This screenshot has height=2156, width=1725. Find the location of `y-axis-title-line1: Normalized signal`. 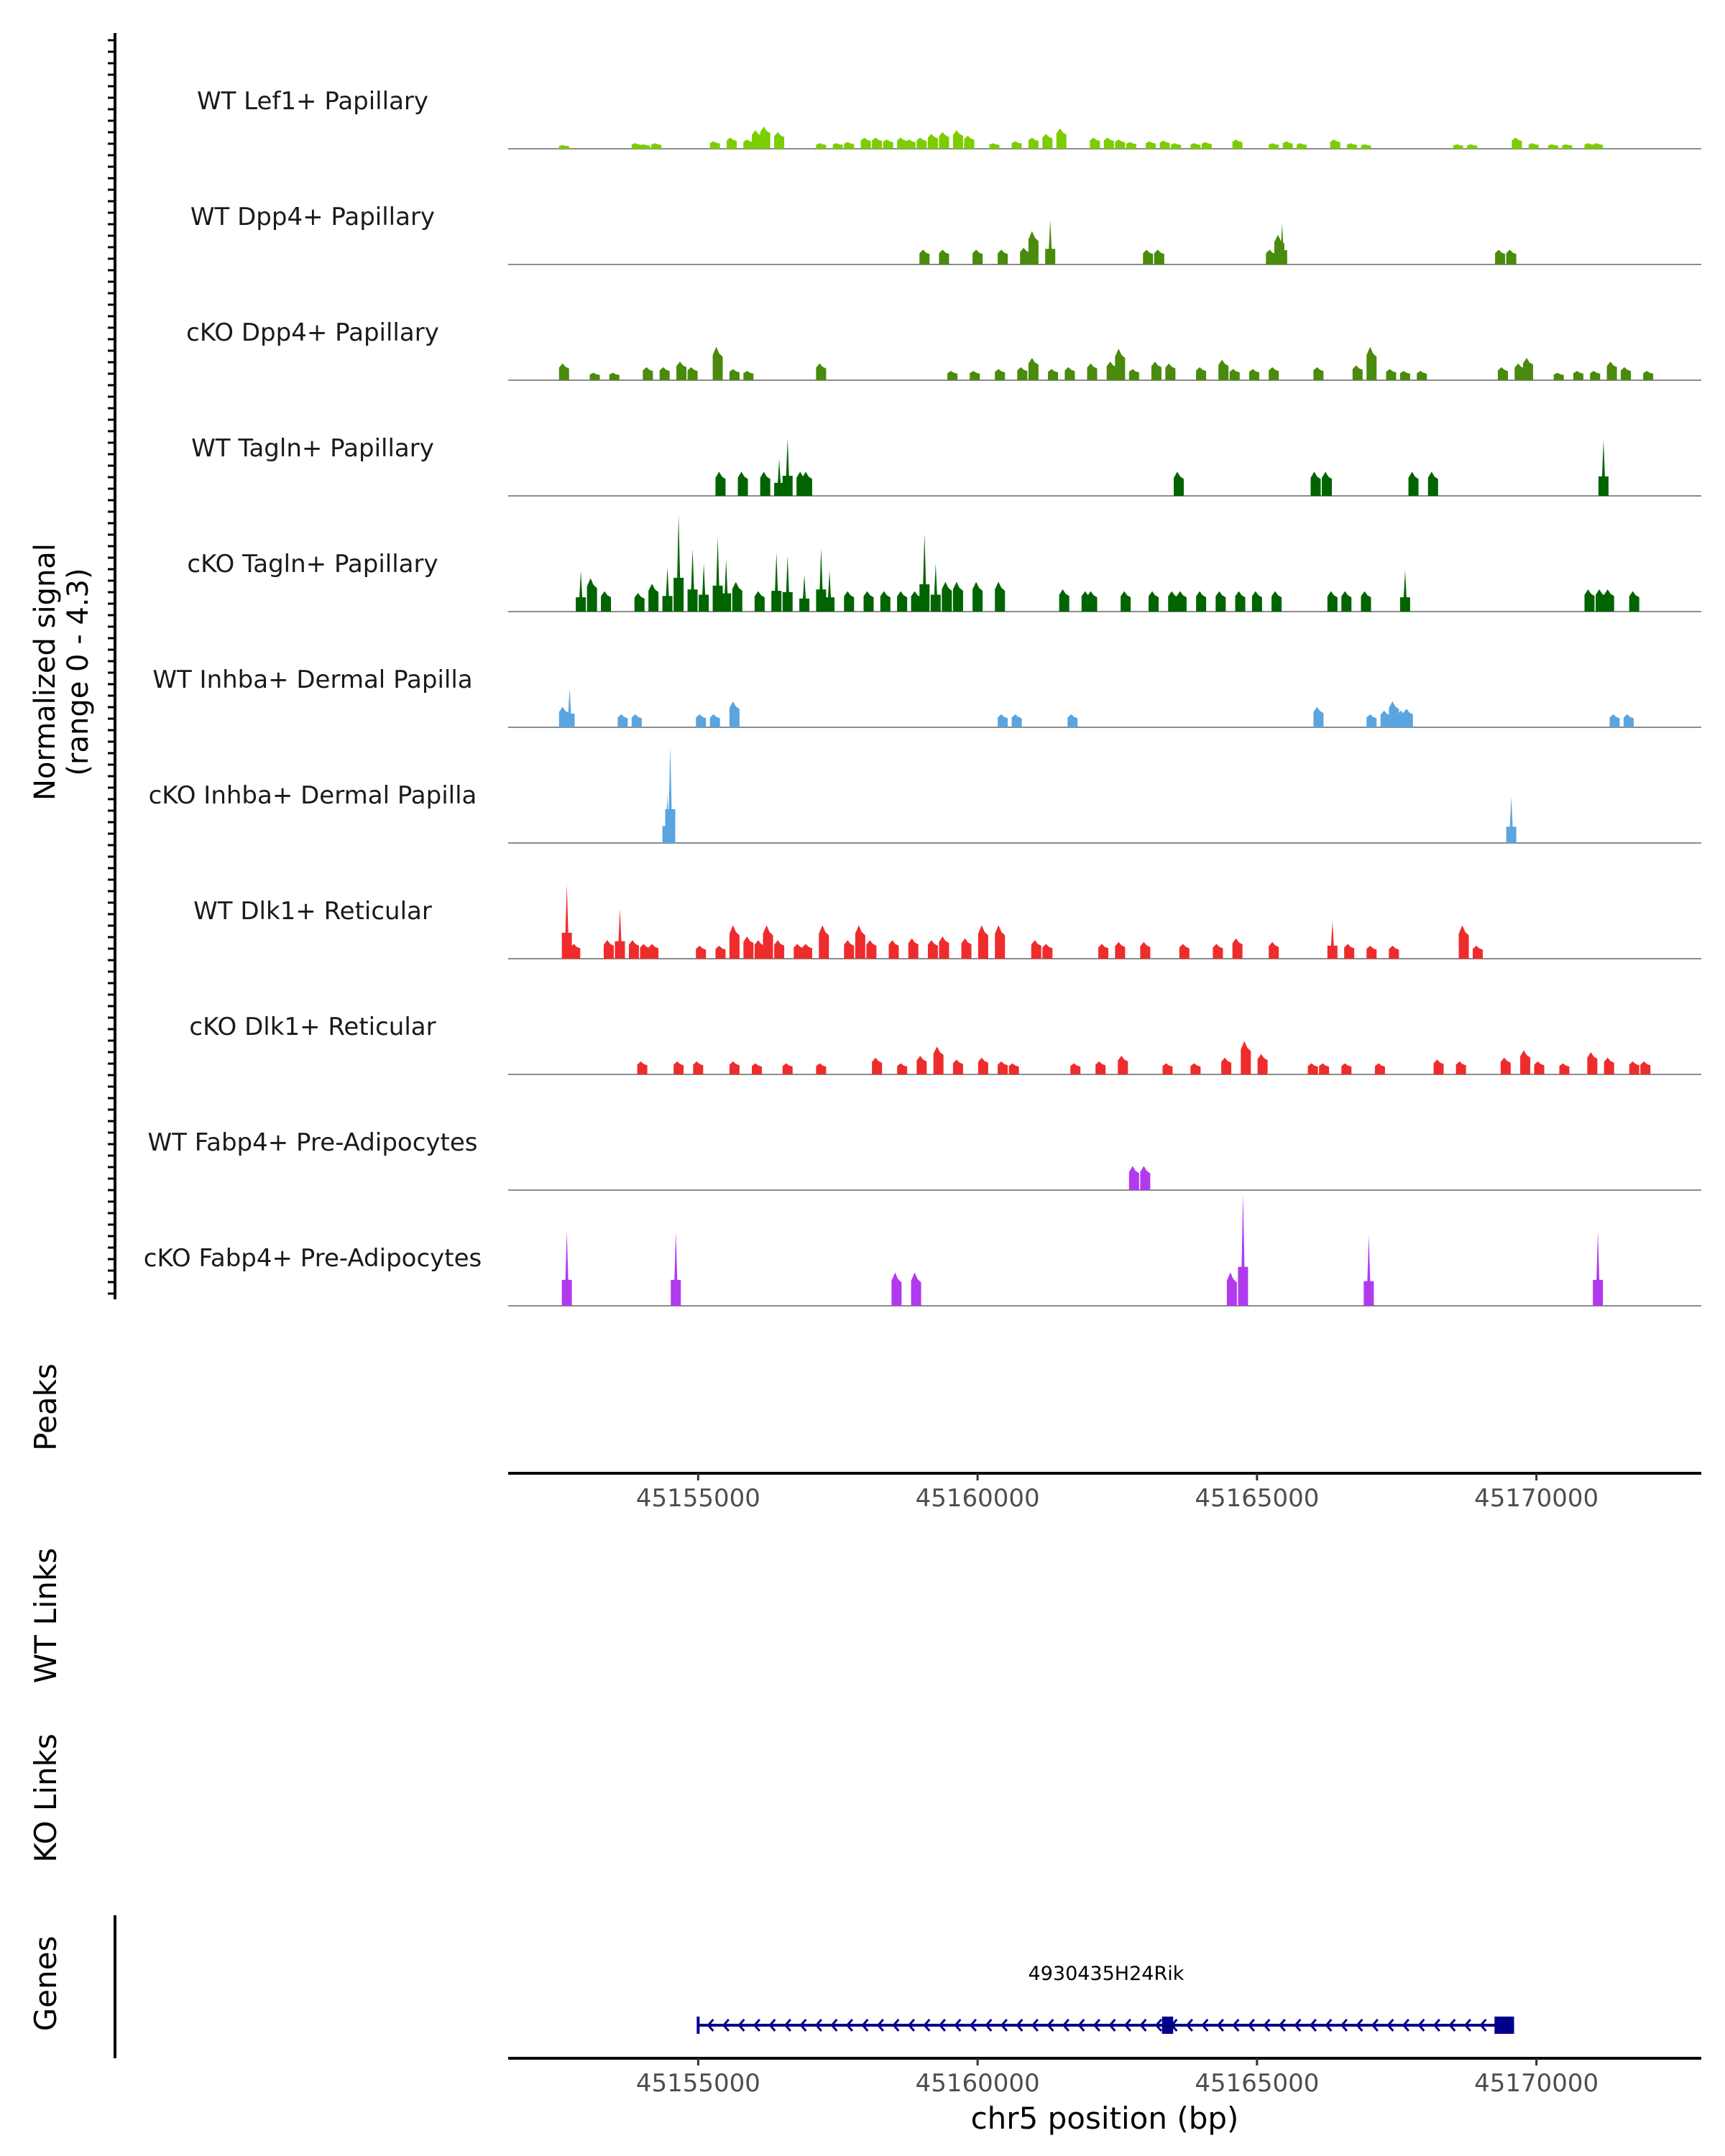

y-axis-title-line1: Normalized signal is located at coordinates (45, 672).